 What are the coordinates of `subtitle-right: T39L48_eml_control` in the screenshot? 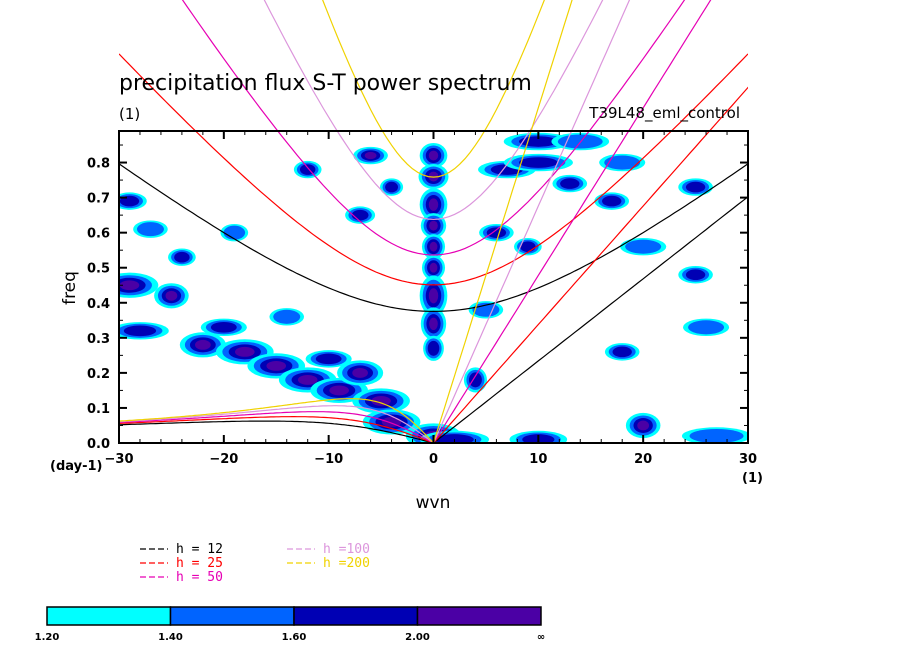 It's located at (664, 113).